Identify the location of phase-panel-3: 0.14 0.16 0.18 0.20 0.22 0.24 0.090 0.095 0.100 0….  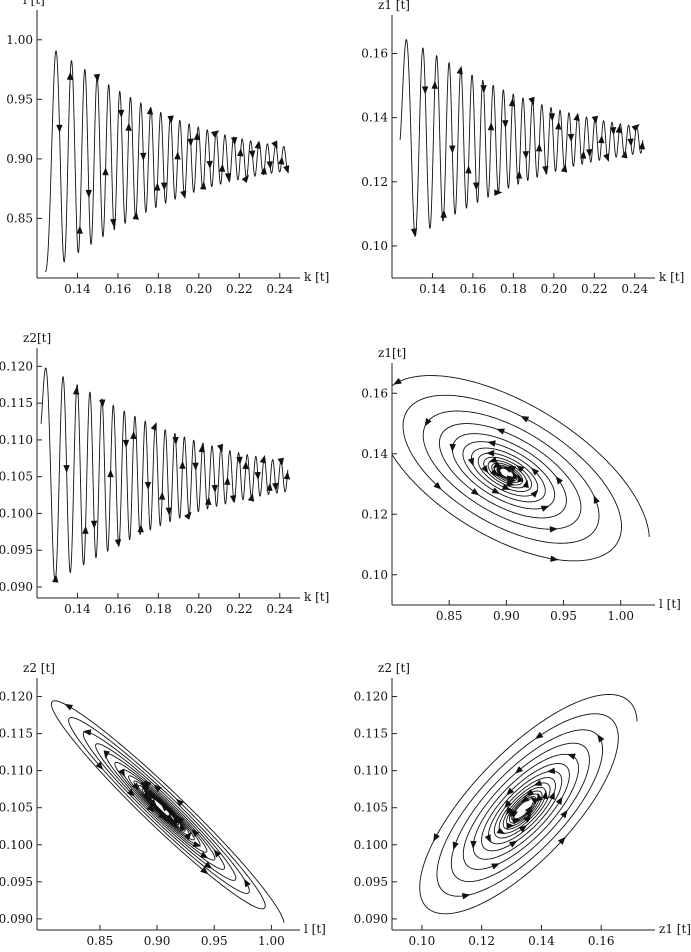
(164, 473).